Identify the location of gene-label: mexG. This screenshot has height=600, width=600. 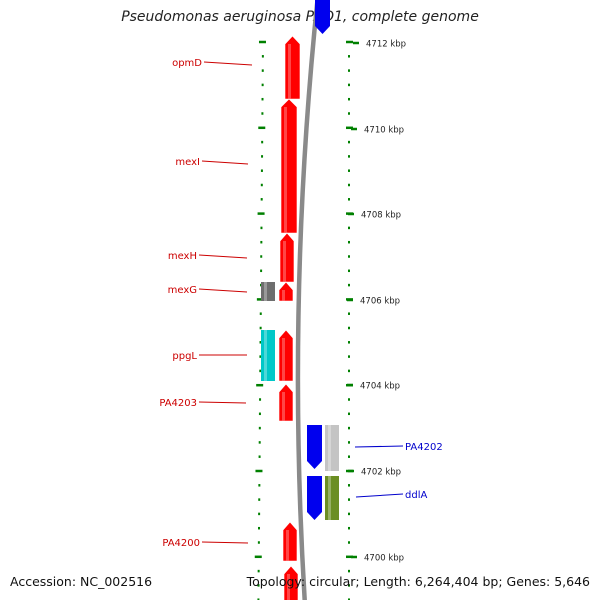
(182, 290).